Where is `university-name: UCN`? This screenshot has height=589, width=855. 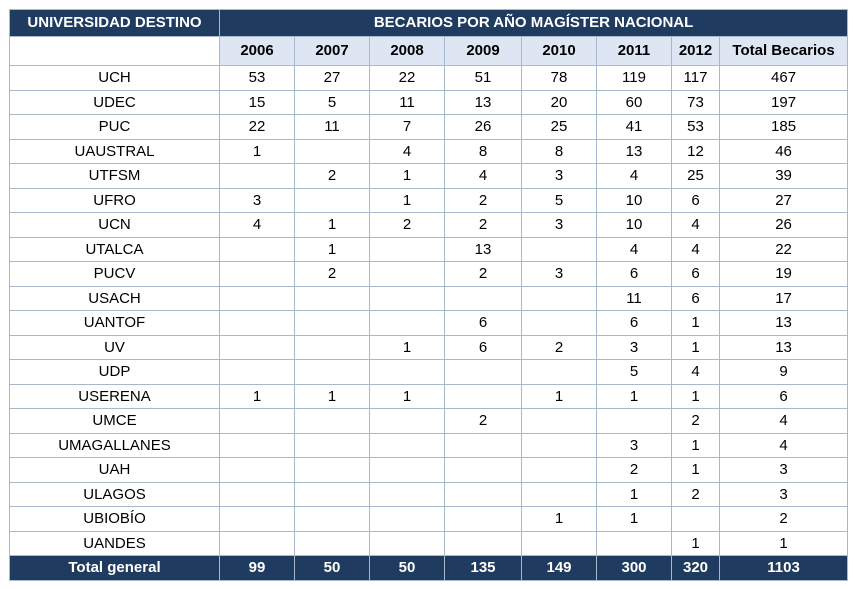 university-name: UCN is located at coordinates (114, 225).